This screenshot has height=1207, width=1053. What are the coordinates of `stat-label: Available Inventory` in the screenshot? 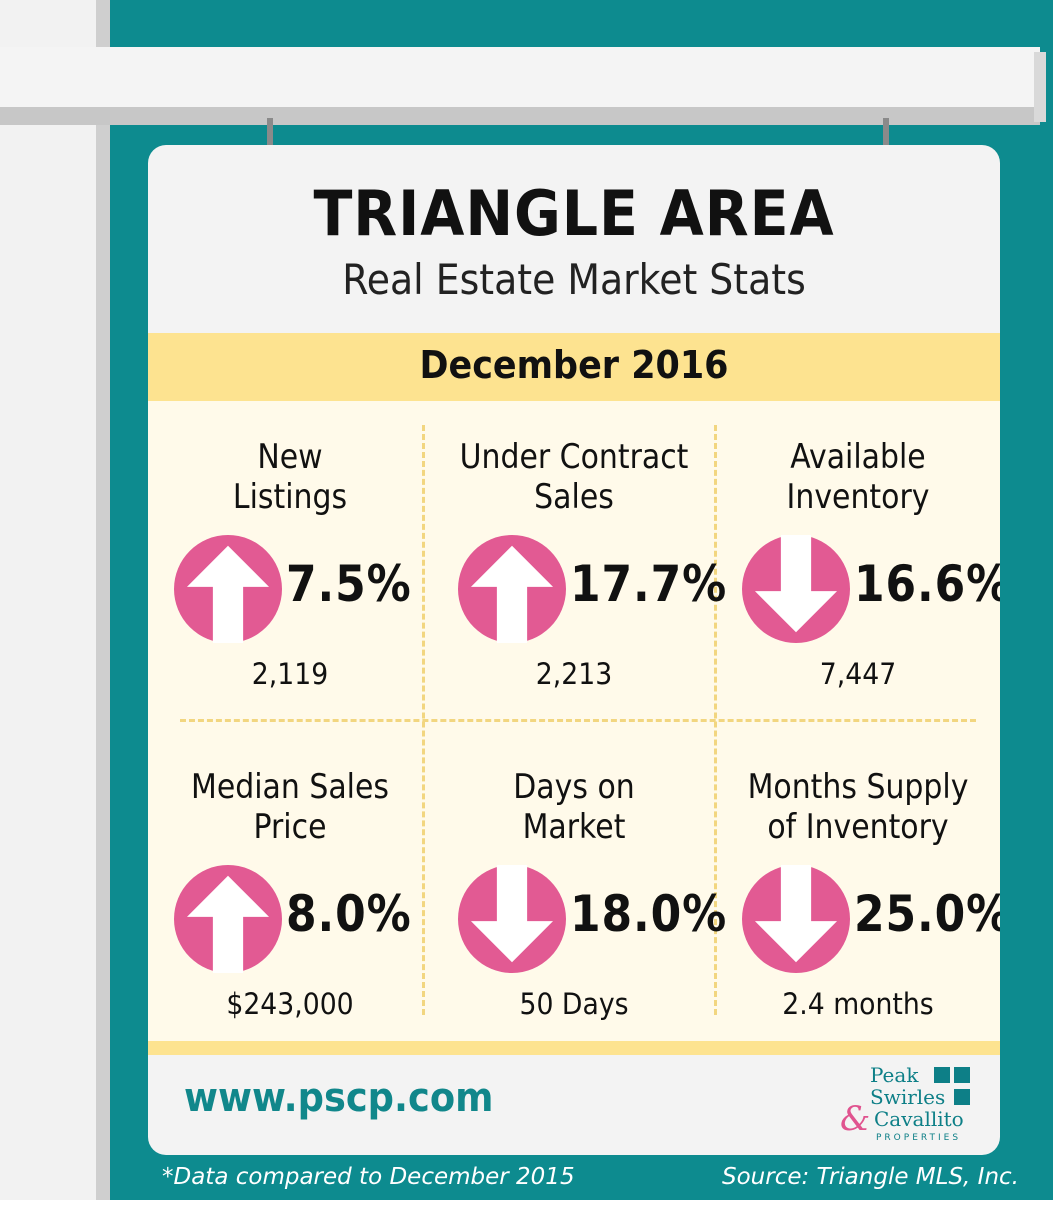 It's located at (858, 477).